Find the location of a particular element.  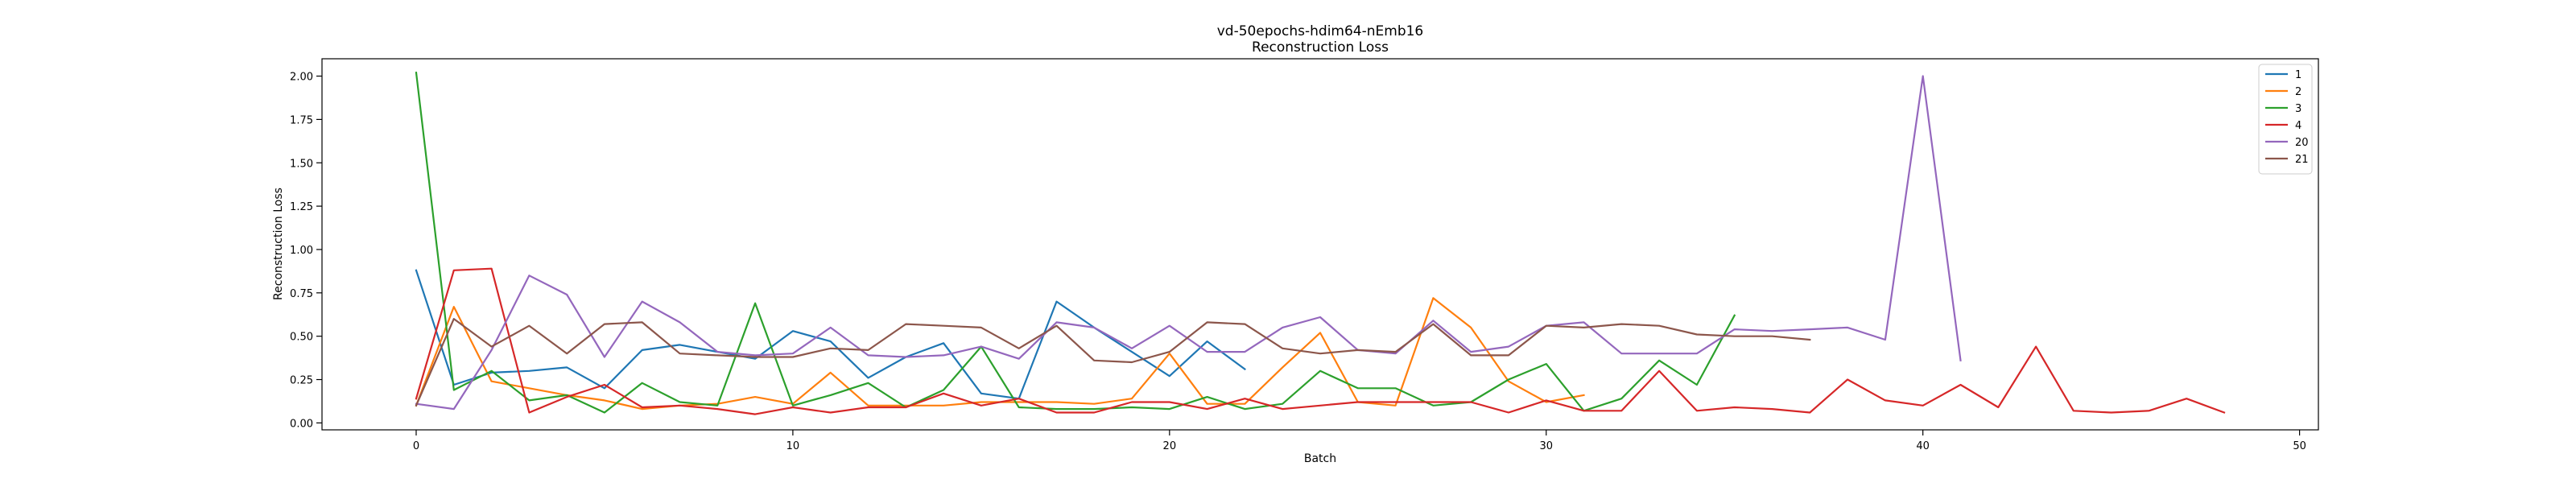

y-axis-label: Reconstruction Loss is located at coordinates (278, 244).